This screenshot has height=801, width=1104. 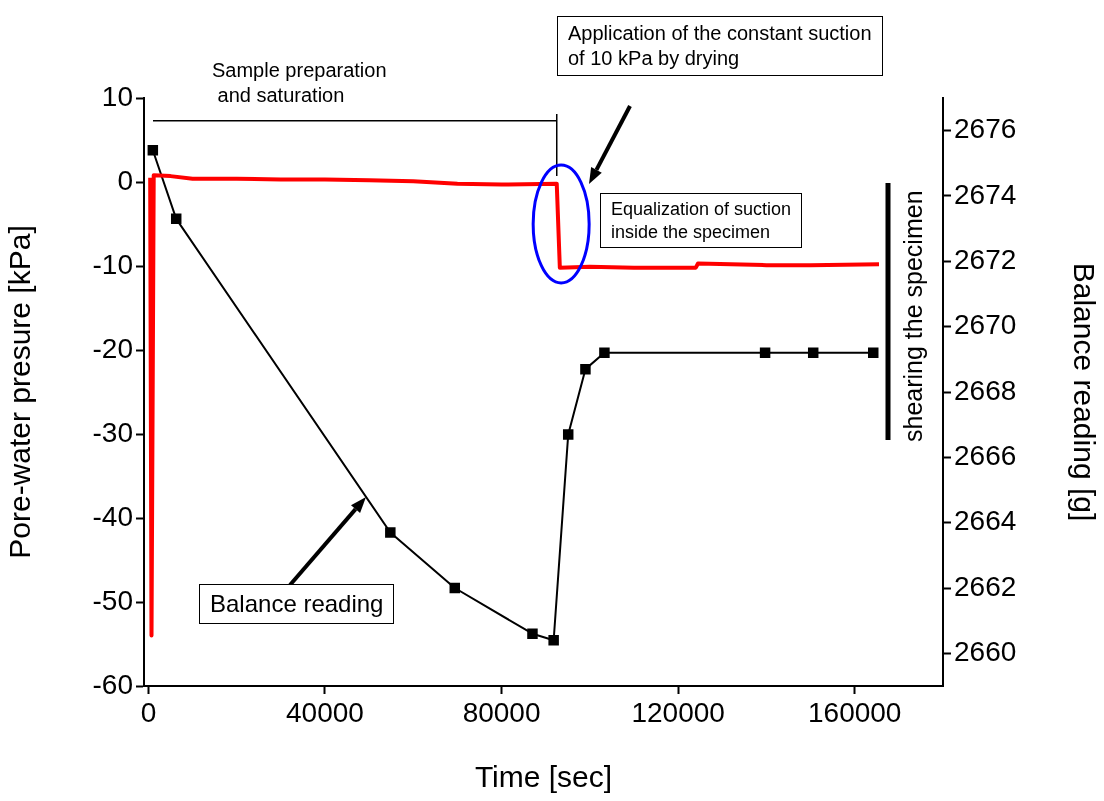 I want to click on y-tick-label: -50, so click(x=112, y=600).